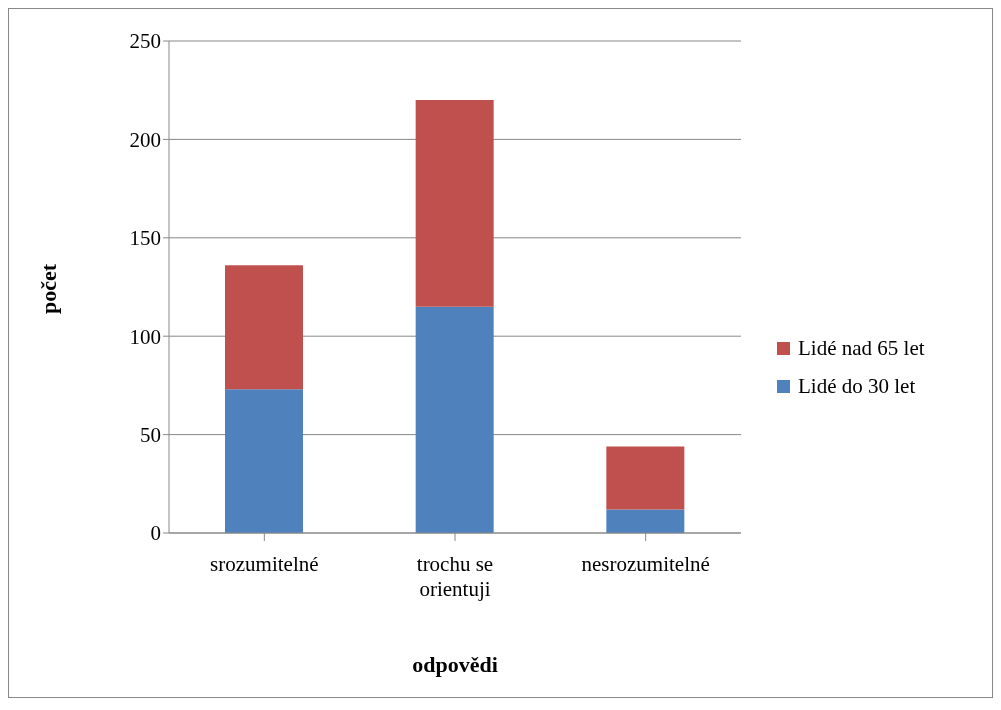 The image size is (1001, 710). What do you see at coordinates (145, 139) in the screenshot?
I see `y-tick-label: 200` at bounding box center [145, 139].